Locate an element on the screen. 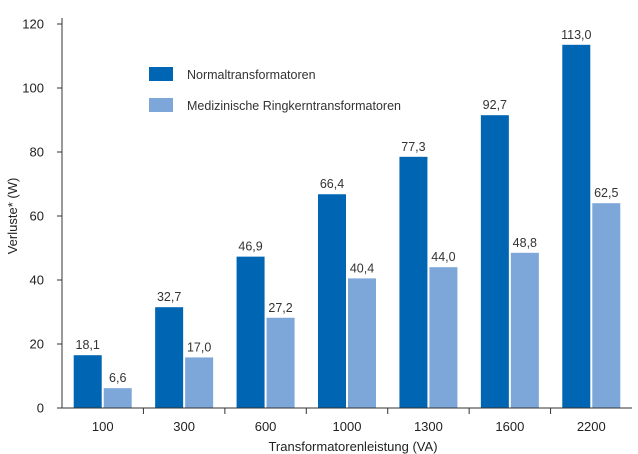 This screenshot has width=638, height=454. y-ticks: 0 20 40 60 80 100 120 is located at coordinates (42, 216).